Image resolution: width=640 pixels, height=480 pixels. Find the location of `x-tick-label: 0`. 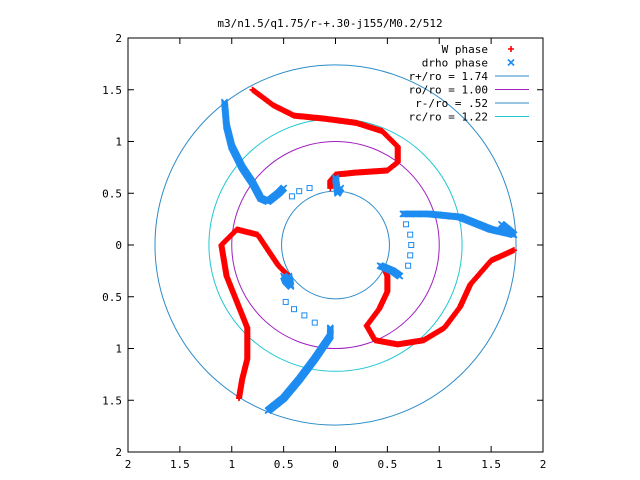

x-tick-label: 0 is located at coordinates (335, 464).